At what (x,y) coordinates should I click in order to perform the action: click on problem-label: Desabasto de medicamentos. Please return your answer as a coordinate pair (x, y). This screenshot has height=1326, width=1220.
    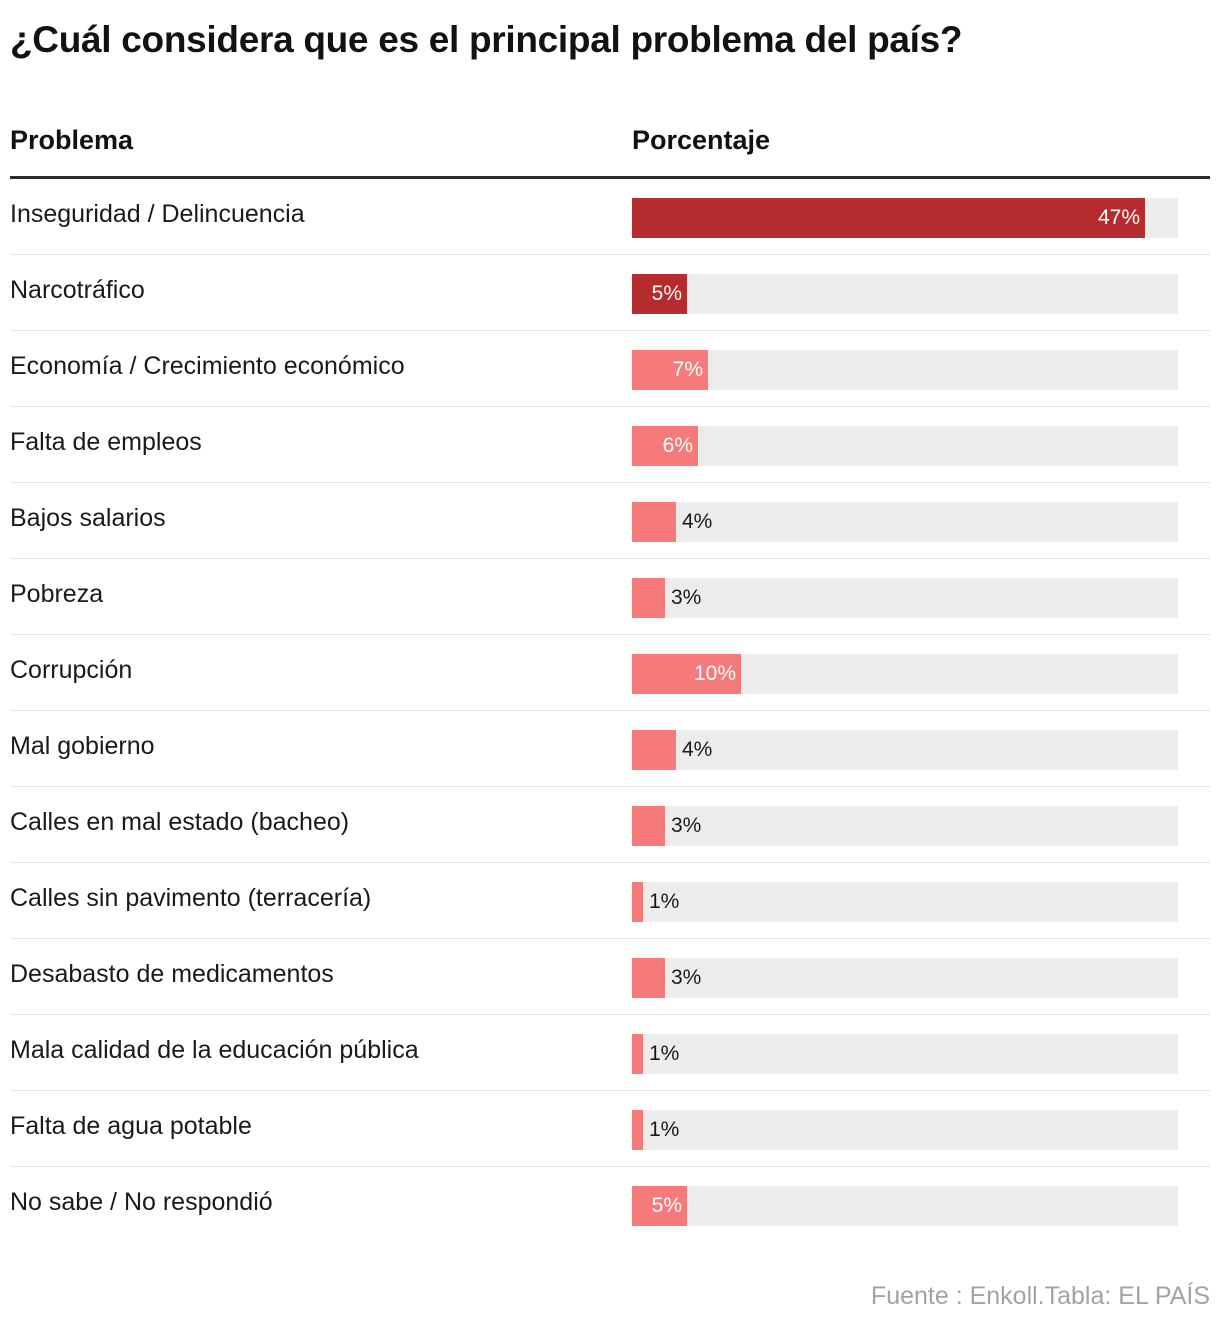
    Looking at the image, I should click on (172, 974).